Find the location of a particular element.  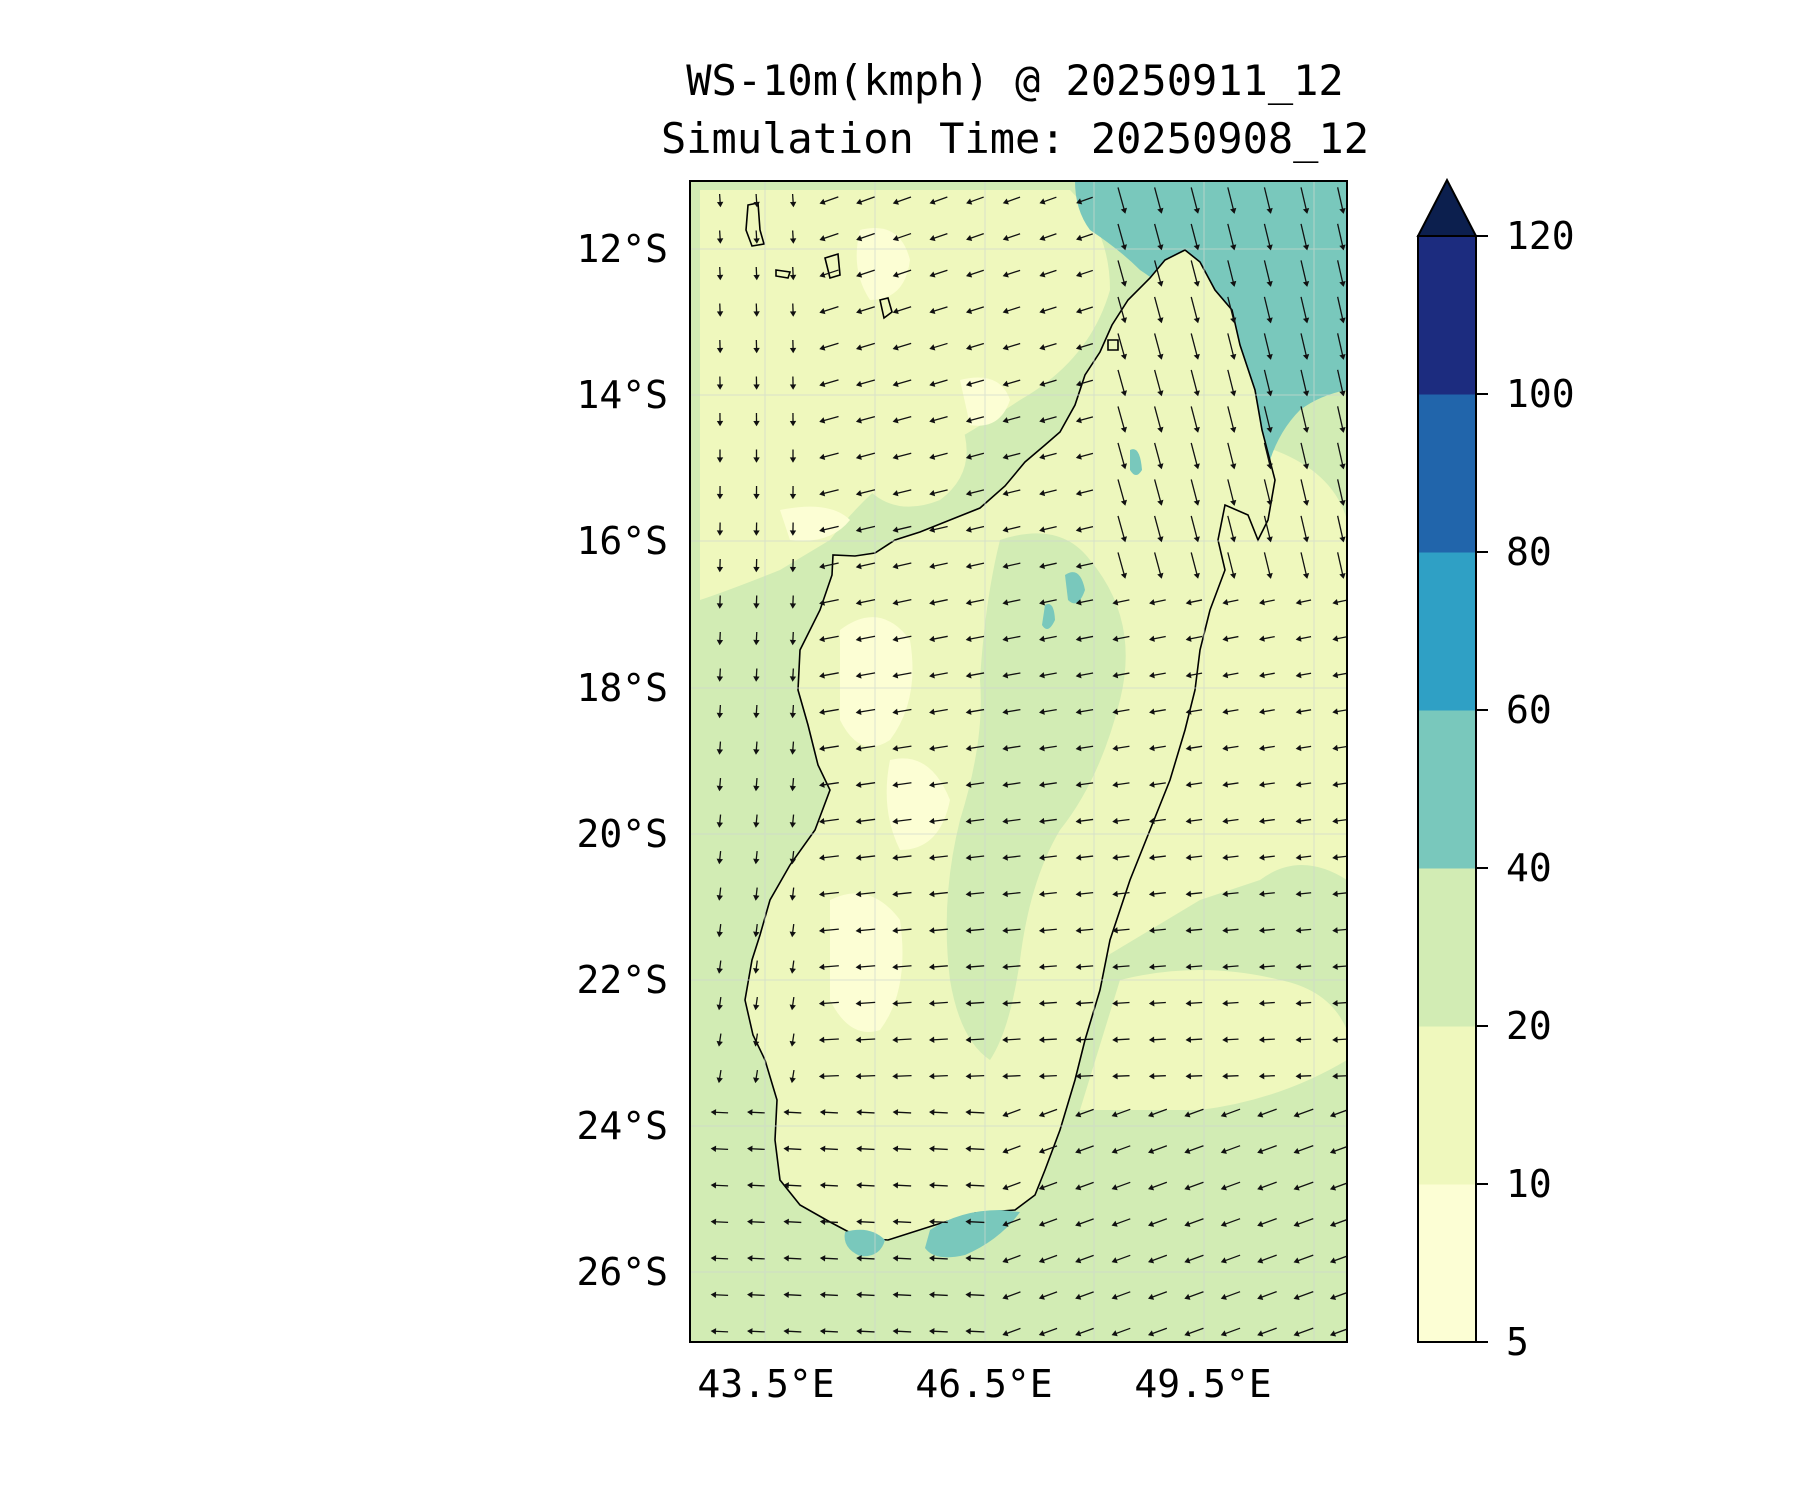

colorbar-segment is located at coordinates (1447, 631).